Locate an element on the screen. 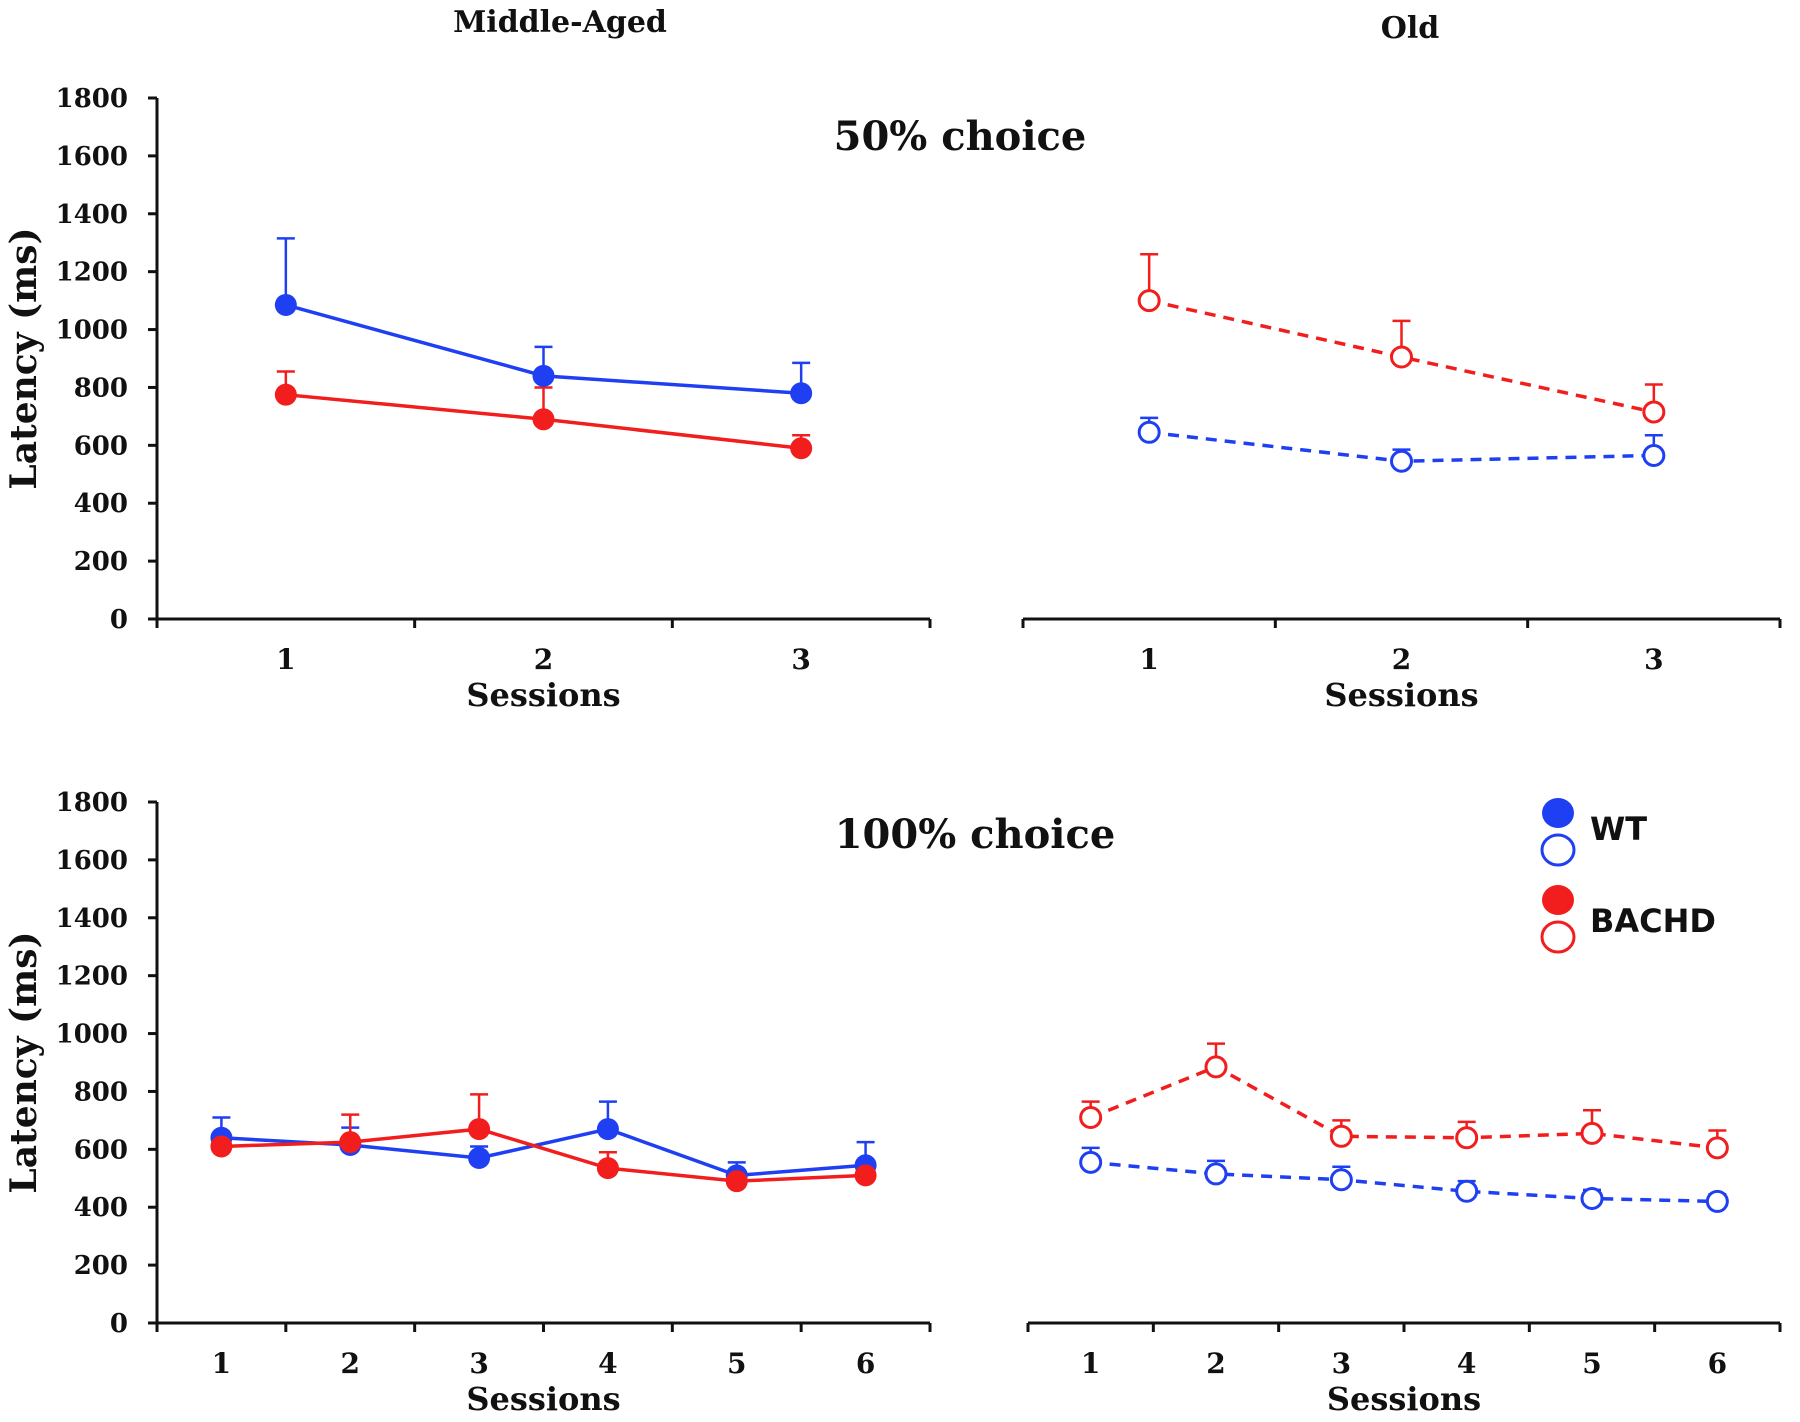  panel-title: 100% choice is located at coordinates (975, 834).